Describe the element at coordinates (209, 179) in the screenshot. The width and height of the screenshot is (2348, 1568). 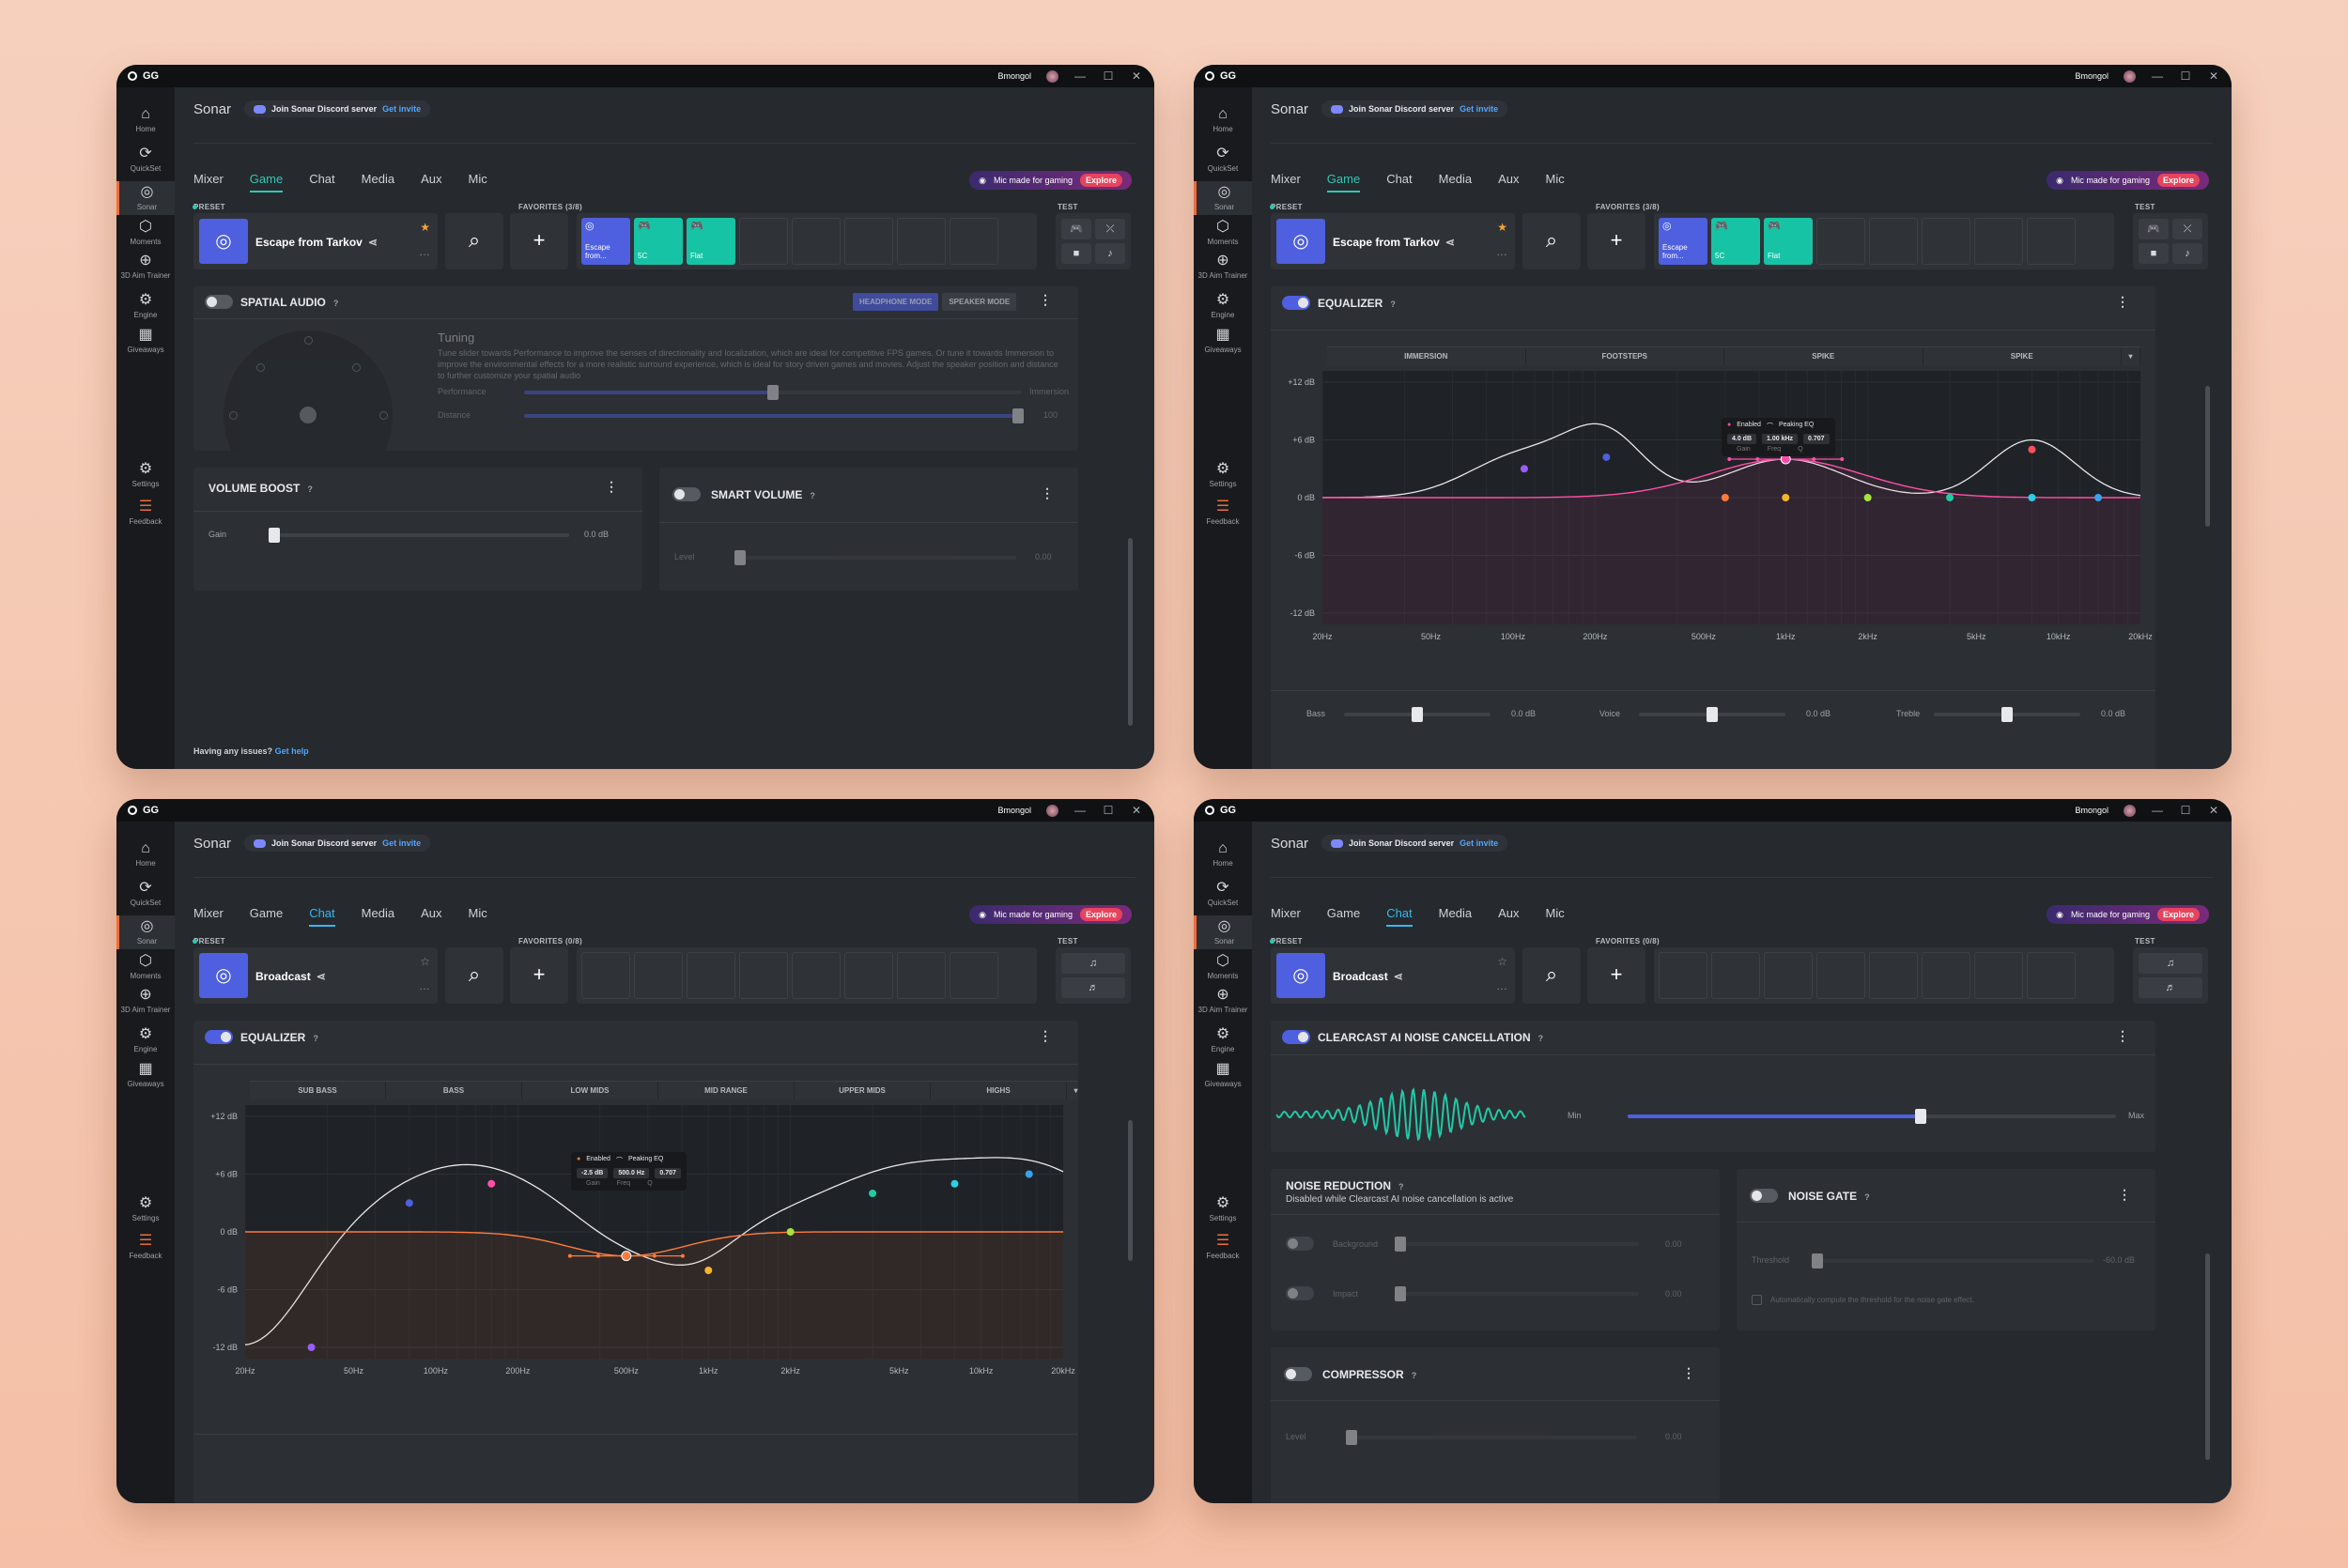
I see `tab-mixer: Mixer` at that location.